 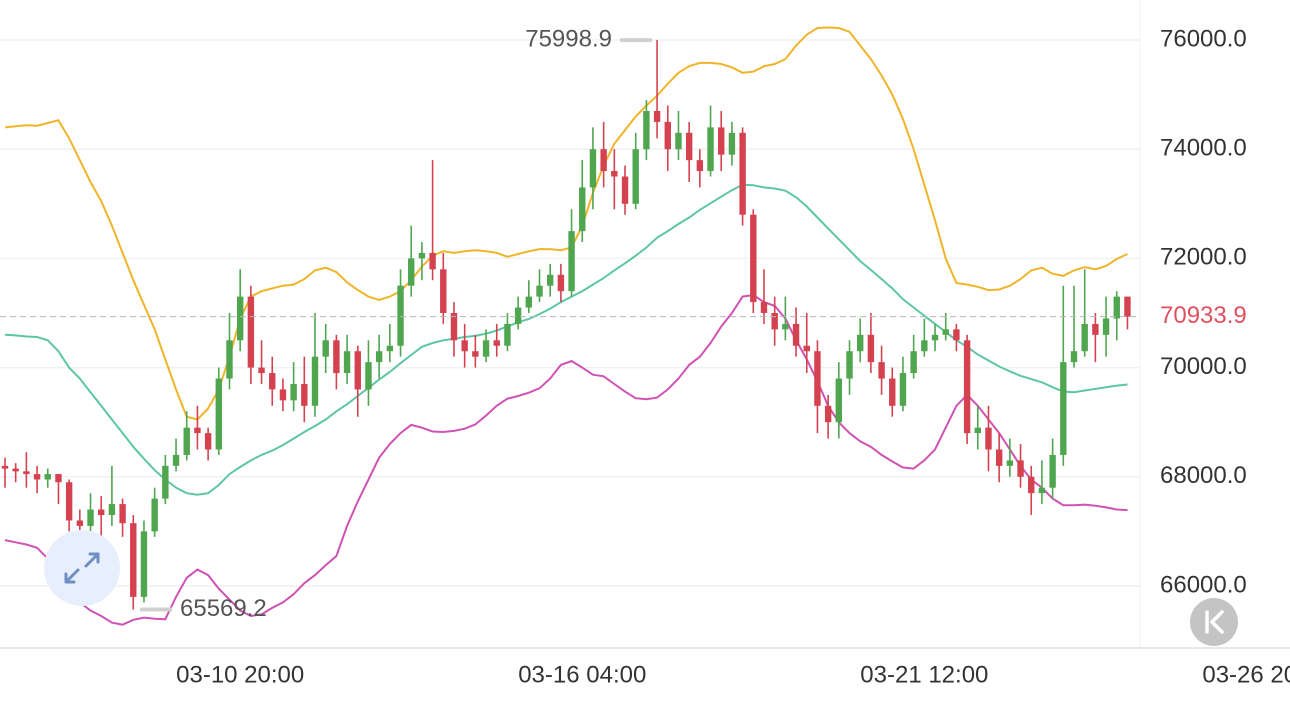 I want to click on expand-button, so click(x=82, y=568).